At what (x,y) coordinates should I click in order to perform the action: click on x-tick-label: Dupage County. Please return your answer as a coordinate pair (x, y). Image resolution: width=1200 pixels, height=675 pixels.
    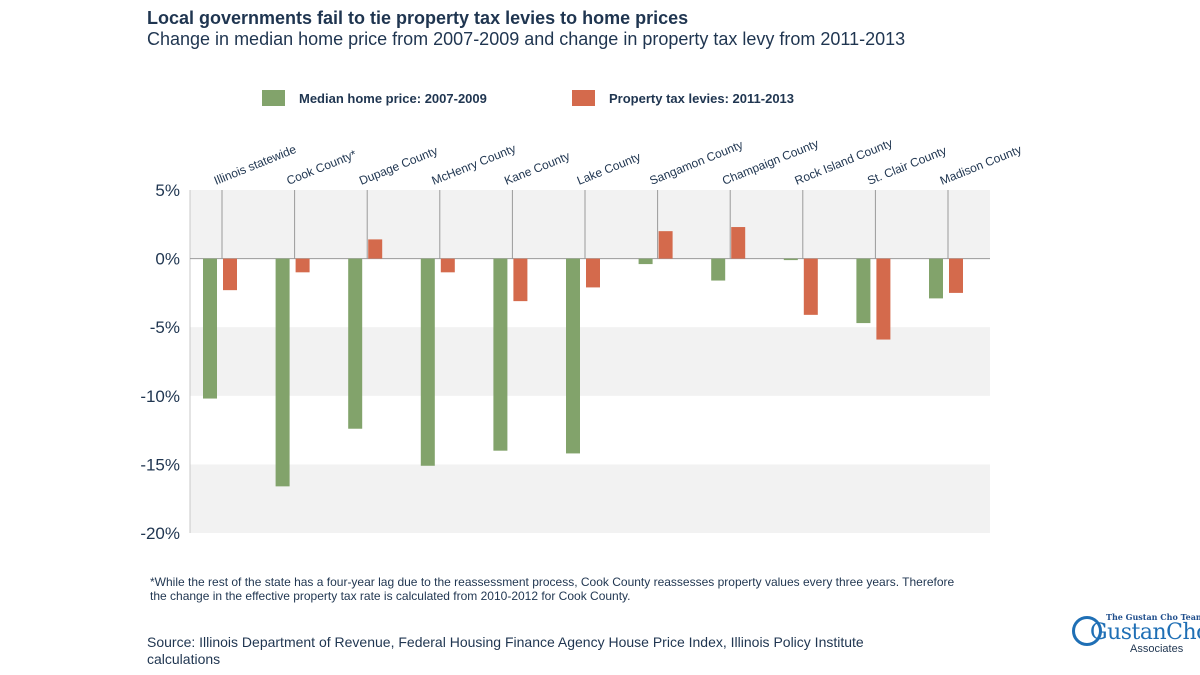
    Looking at the image, I should click on (398, 166).